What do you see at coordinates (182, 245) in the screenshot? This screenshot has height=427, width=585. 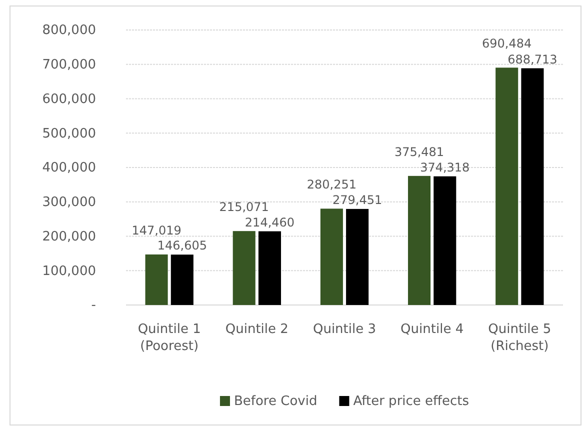 I see `data-label: 146,605` at bounding box center [182, 245].